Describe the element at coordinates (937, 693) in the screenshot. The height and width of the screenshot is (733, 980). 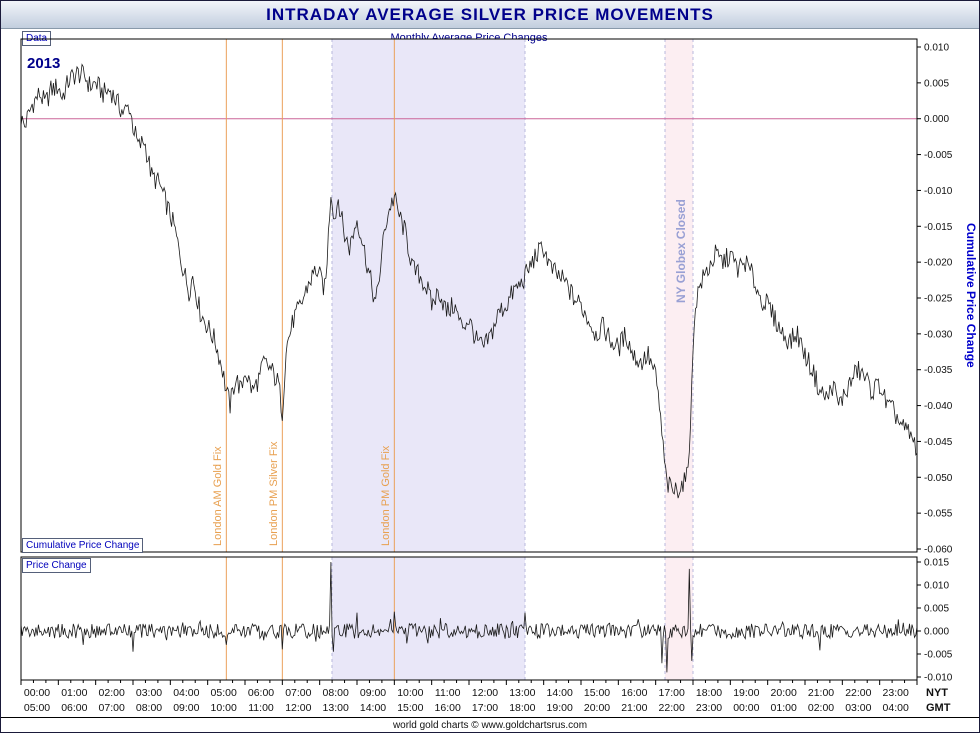
I see `nyt-zone-label: NYT` at that location.